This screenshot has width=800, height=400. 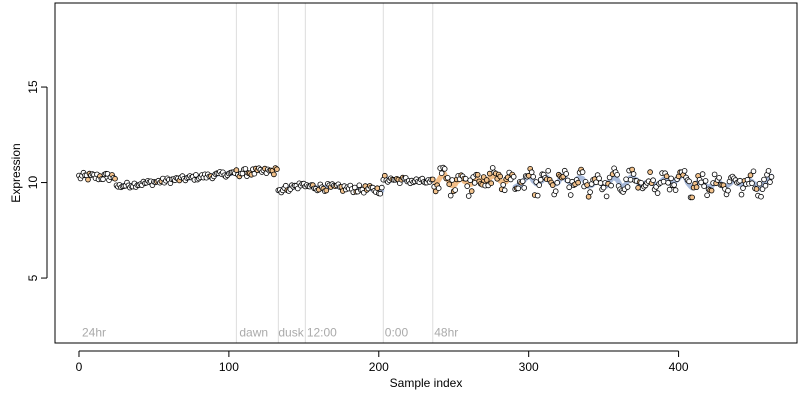 What do you see at coordinates (679, 367) in the screenshot?
I see `x-tick-label: 400` at bounding box center [679, 367].